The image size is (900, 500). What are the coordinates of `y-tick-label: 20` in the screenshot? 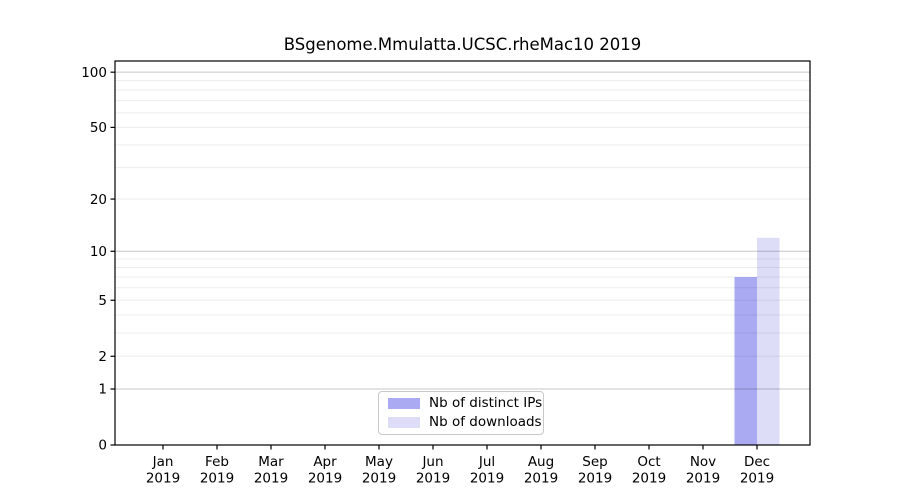 It's located at (98, 200).